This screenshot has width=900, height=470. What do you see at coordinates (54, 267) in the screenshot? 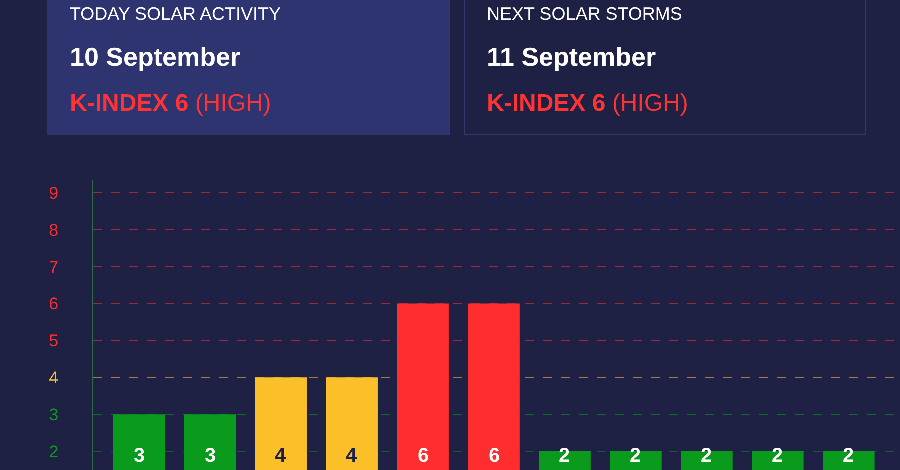
I see `y-tick-label: 7` at bounding box center [54, 267].